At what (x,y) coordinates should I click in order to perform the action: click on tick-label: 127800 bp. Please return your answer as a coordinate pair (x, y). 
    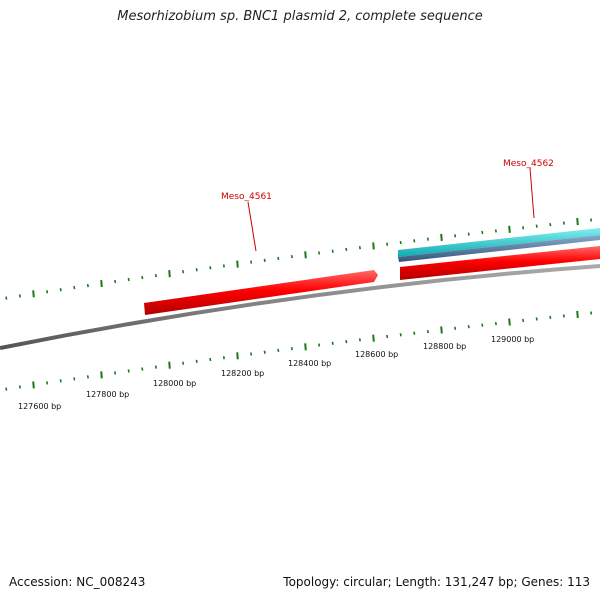
    Looking at the image, I should click on (107, 394).